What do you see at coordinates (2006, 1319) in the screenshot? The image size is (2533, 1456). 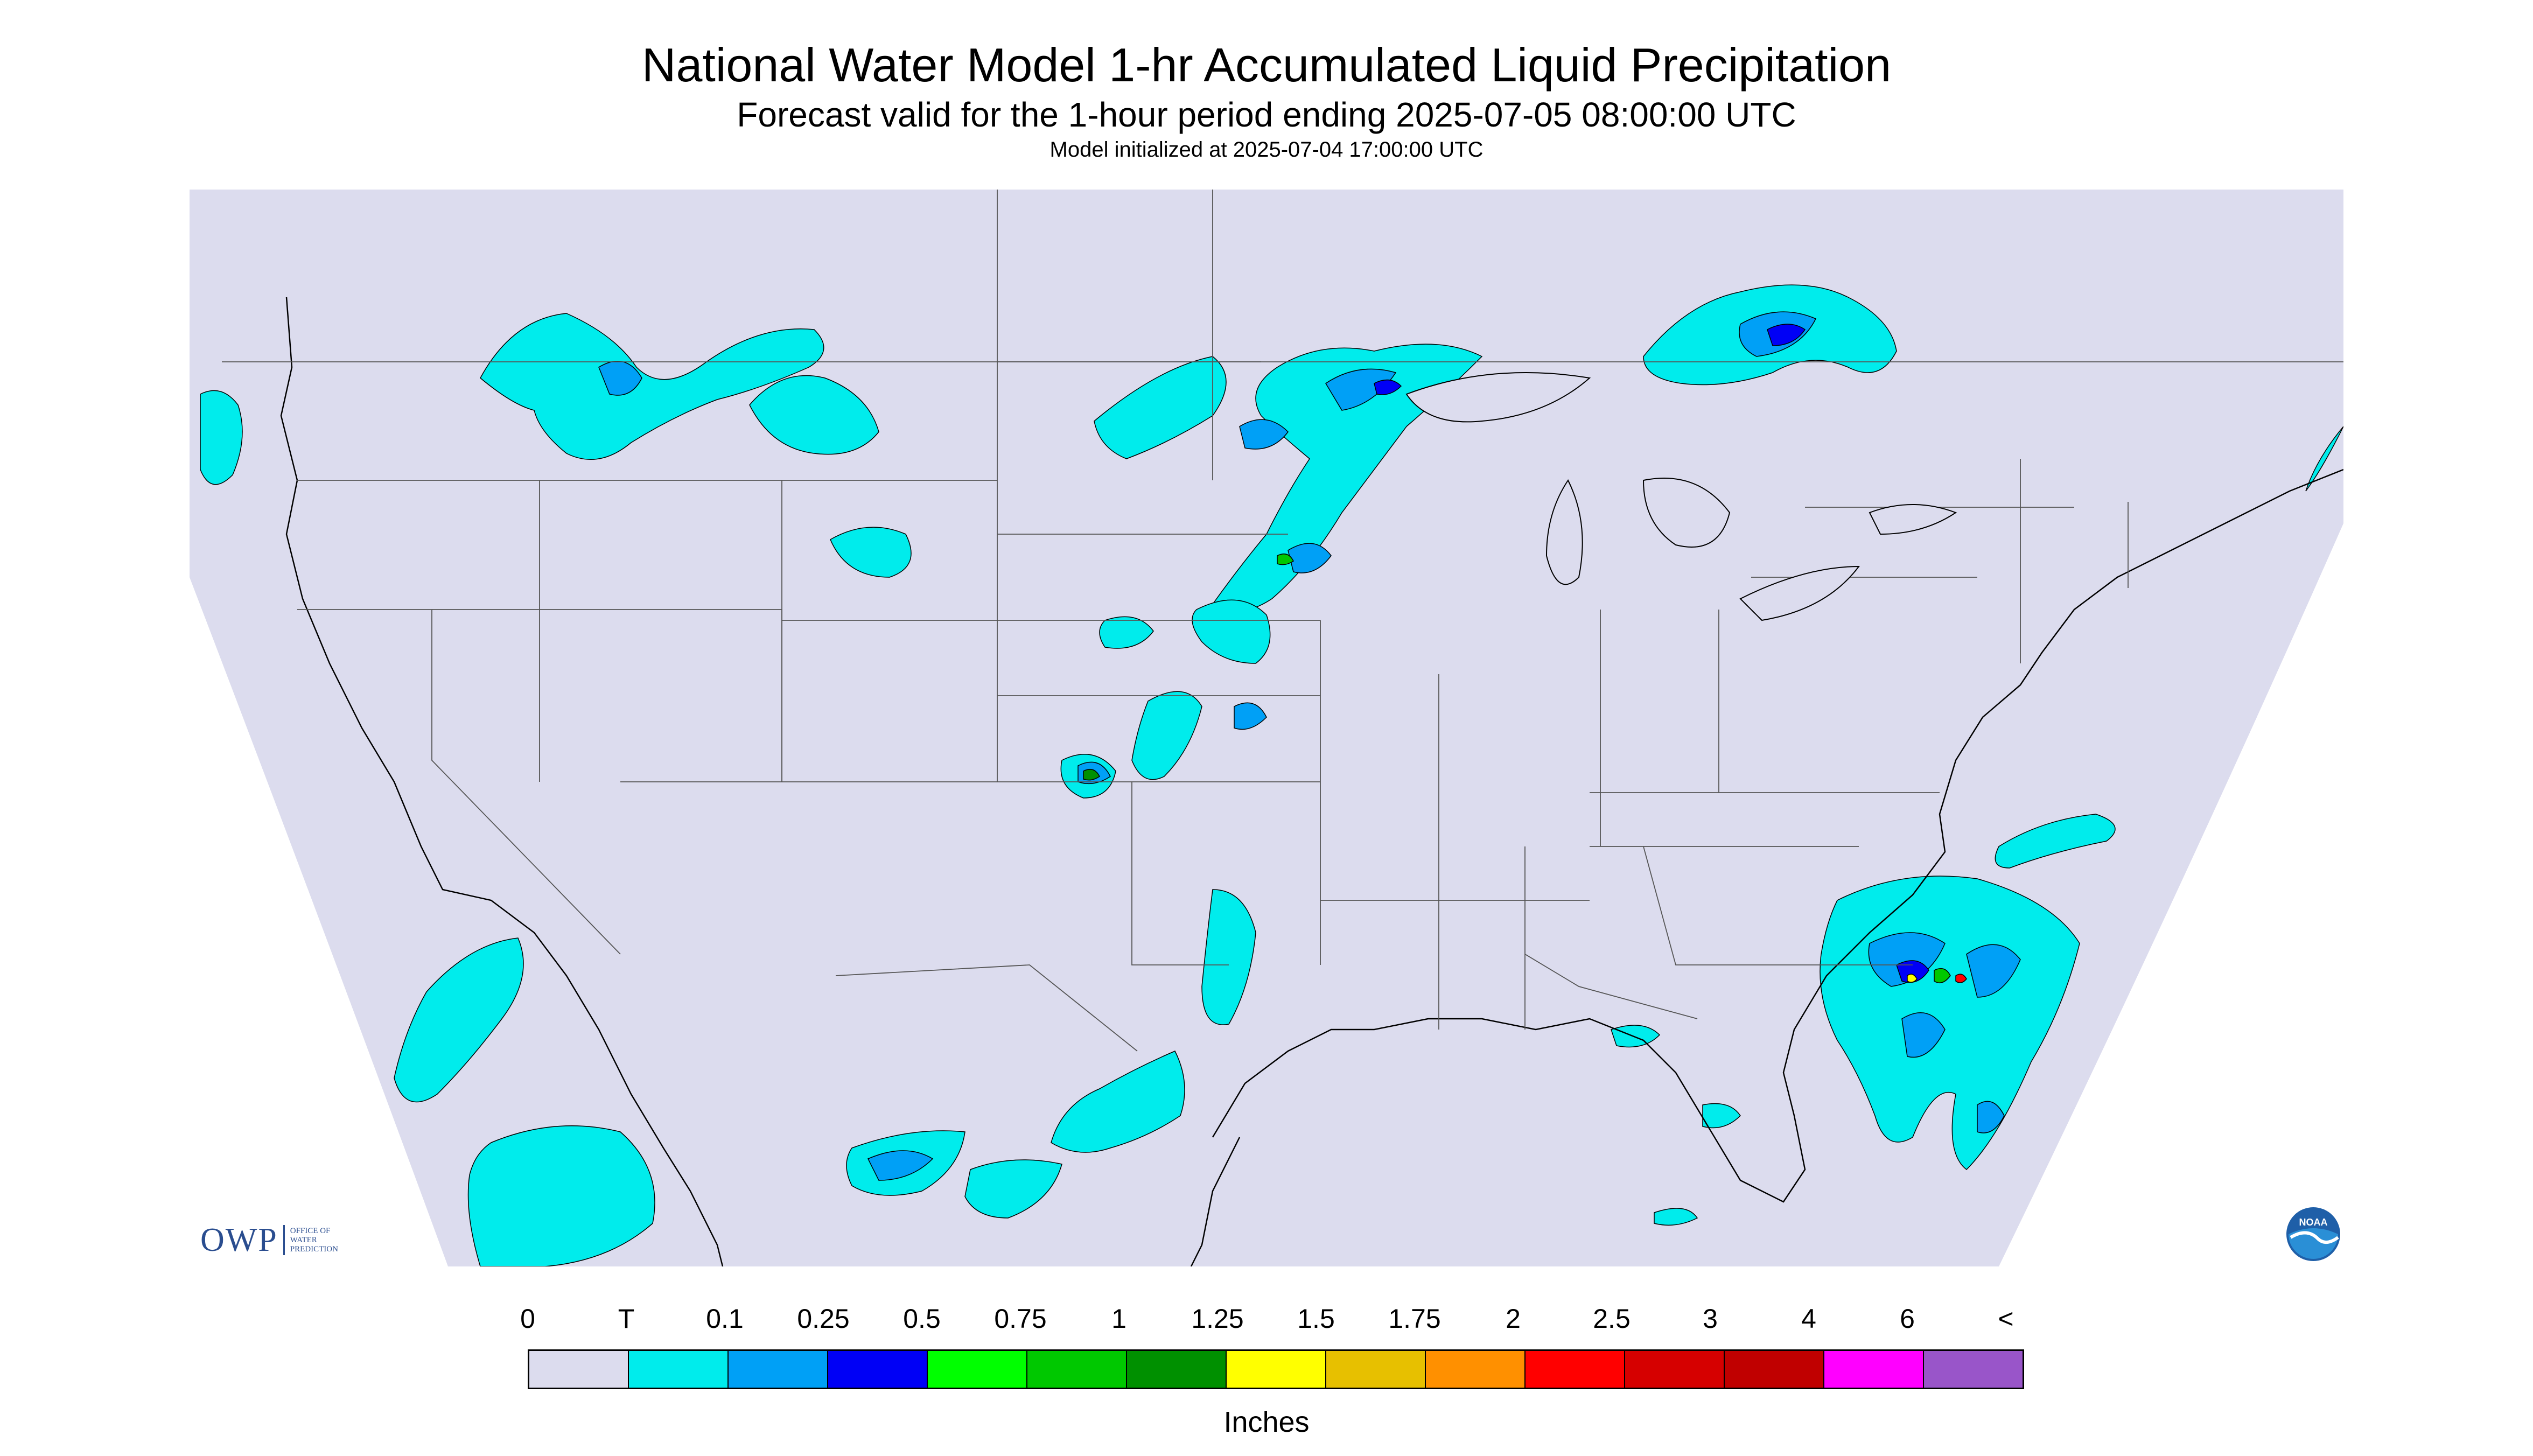 I see `legend-label: <` at bounding box center [2006, 1319].